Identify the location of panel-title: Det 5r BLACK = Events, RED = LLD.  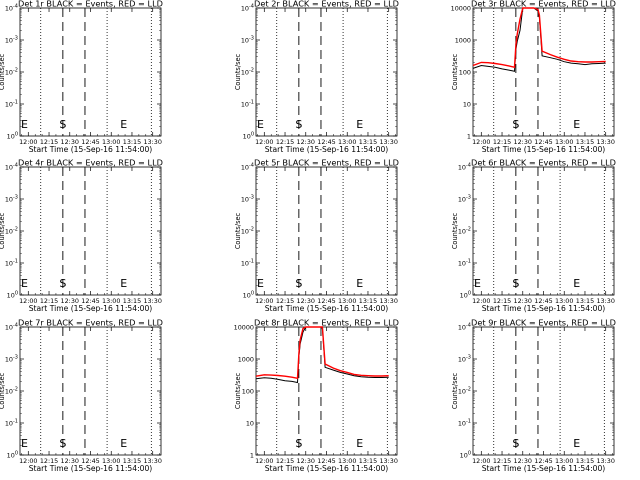
(326, 163).